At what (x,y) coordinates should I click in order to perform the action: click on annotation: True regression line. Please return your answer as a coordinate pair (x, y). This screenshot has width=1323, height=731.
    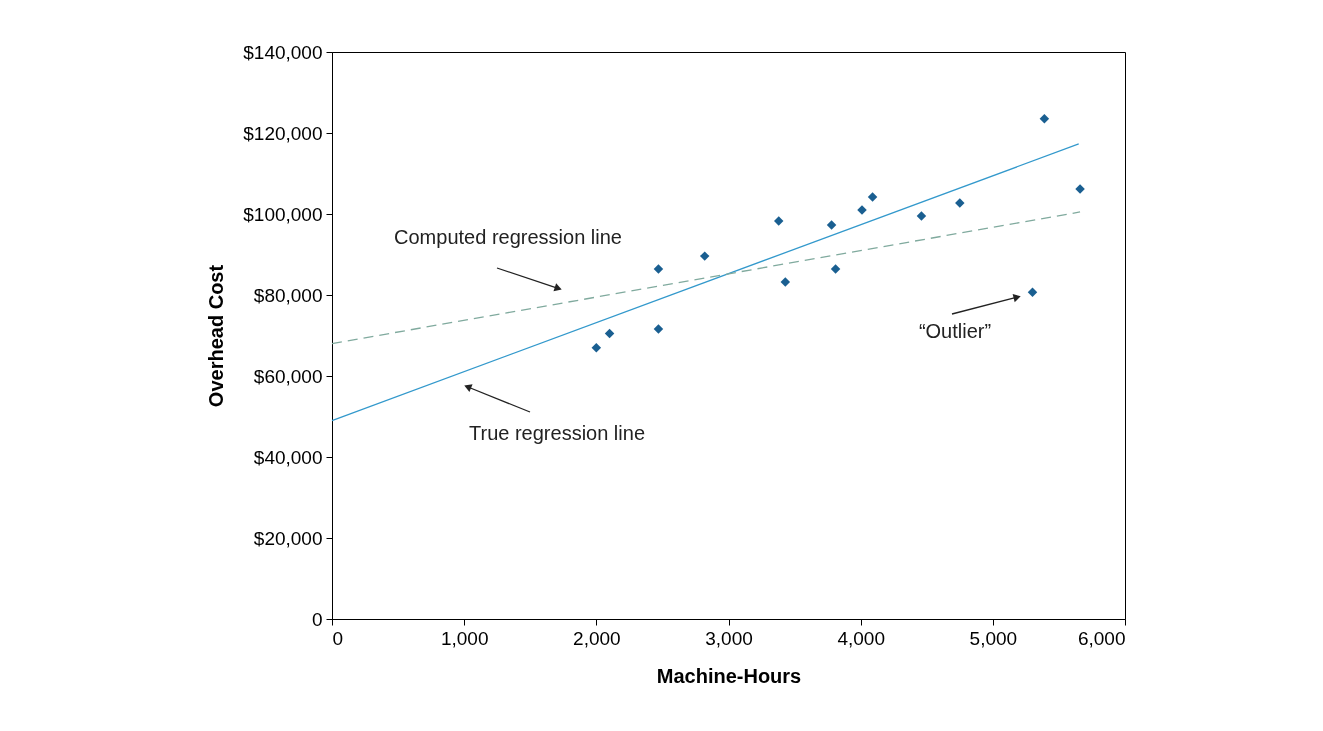
    Looking at the image, I should click on (557, 433).